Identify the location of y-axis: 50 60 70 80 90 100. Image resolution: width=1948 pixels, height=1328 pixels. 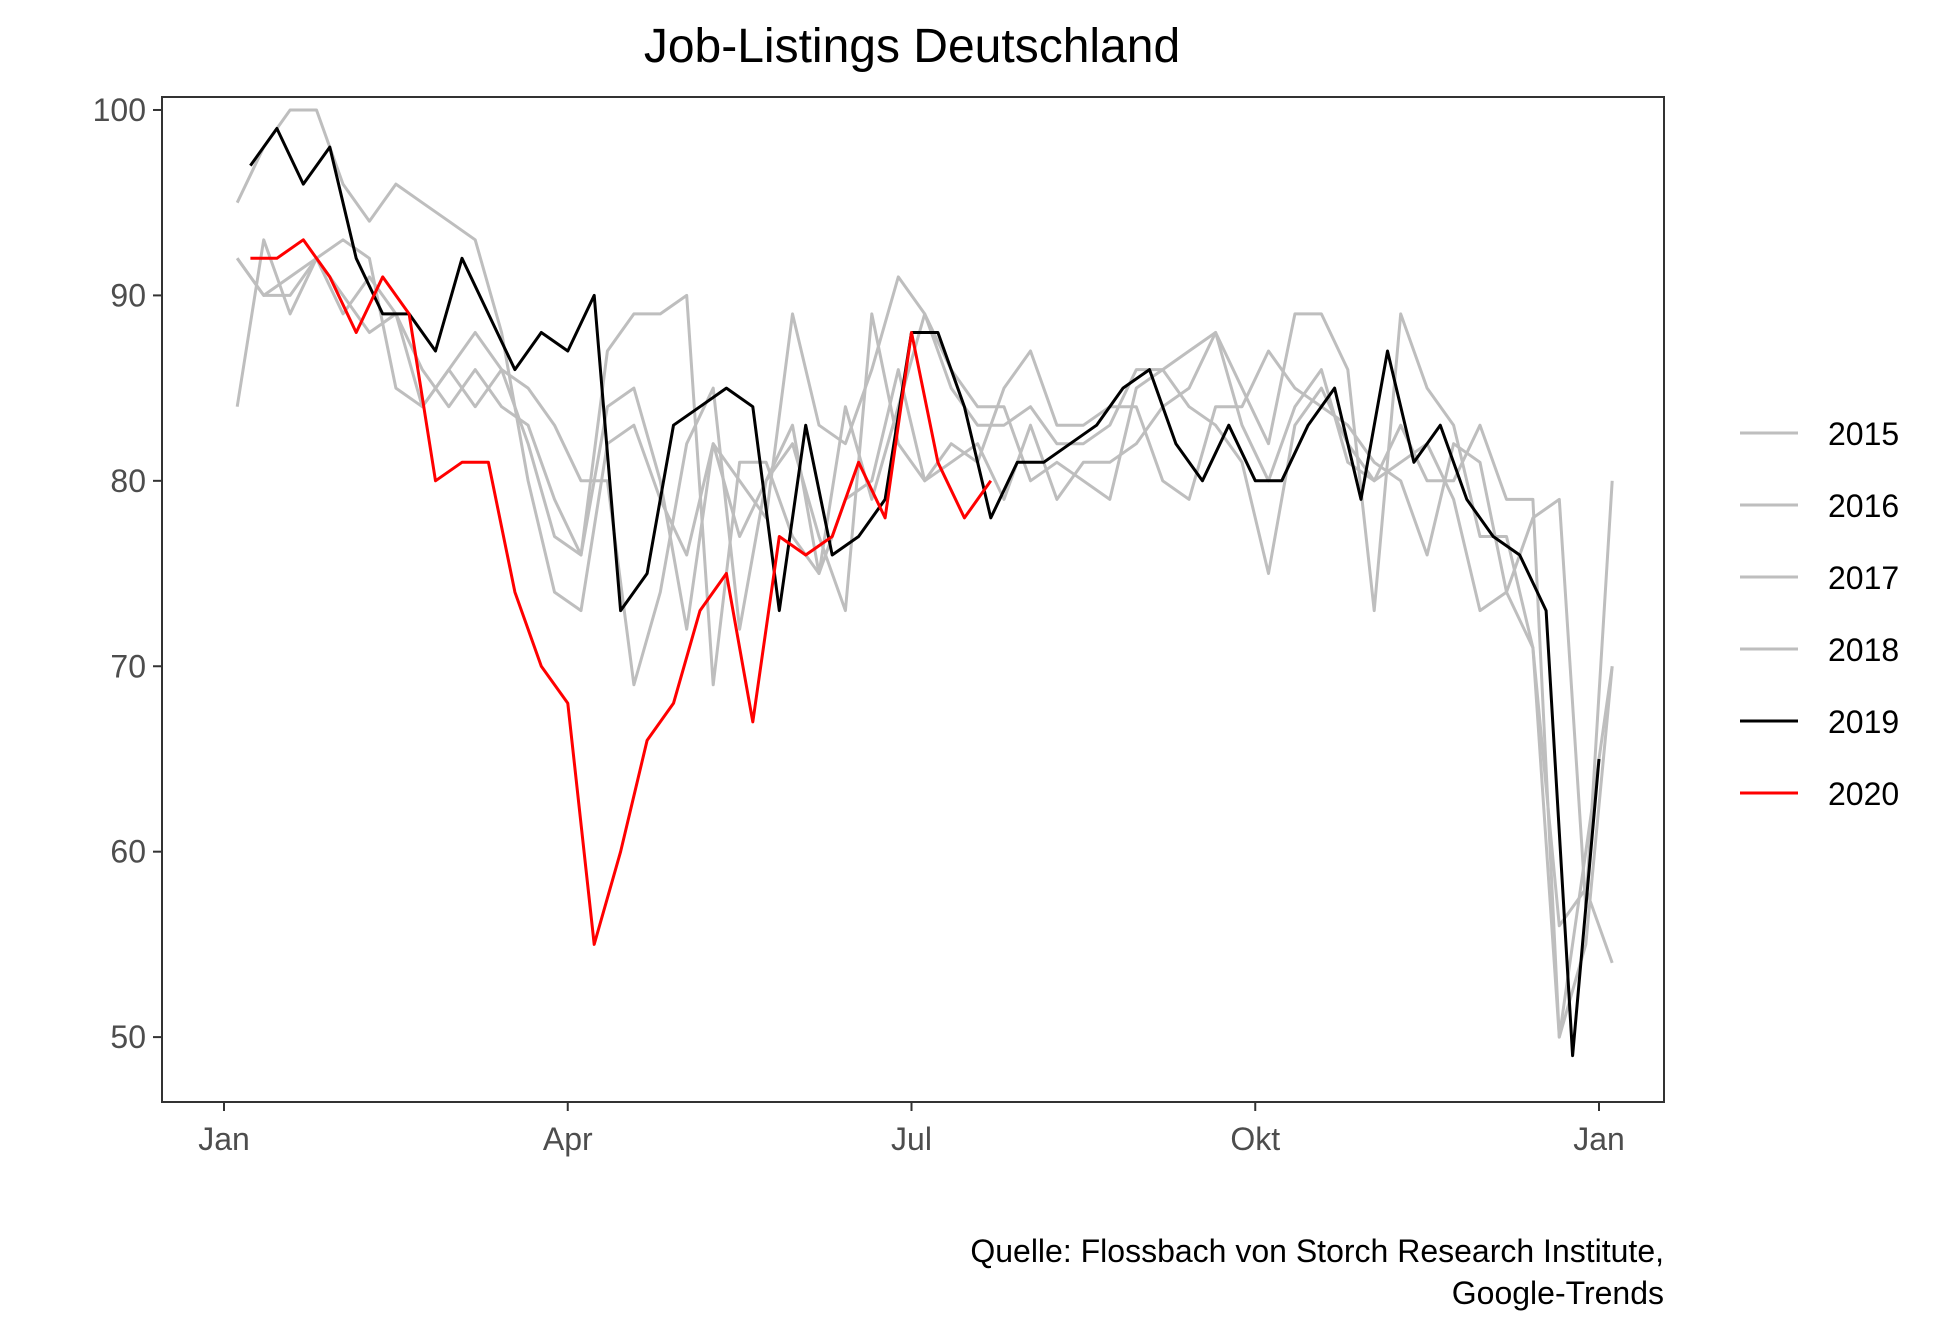
(127, 573).